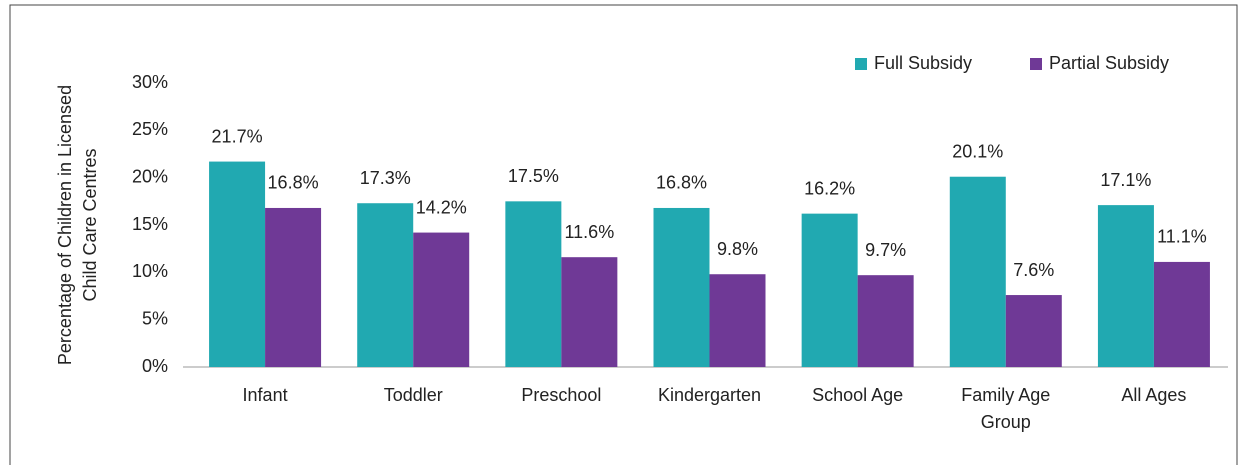  What do you see at coordinates (90, 224) in the screenshot?
I see `y-axis-label: Child Care Centres` at bounding box center [90, 224].